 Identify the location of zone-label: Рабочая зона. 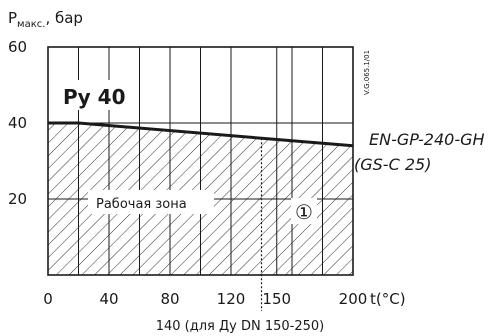
(141, 204).